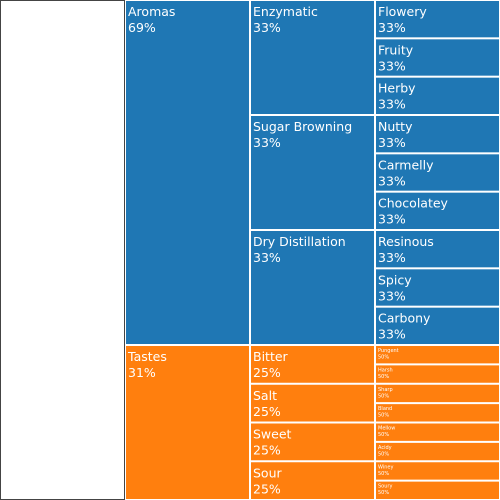 The height and width of the screenshot is (500, 500). What do you see at coordinates (312, 172) in the screenshot?
I see `node-sugar-browning` at bounding box center [312, 172].